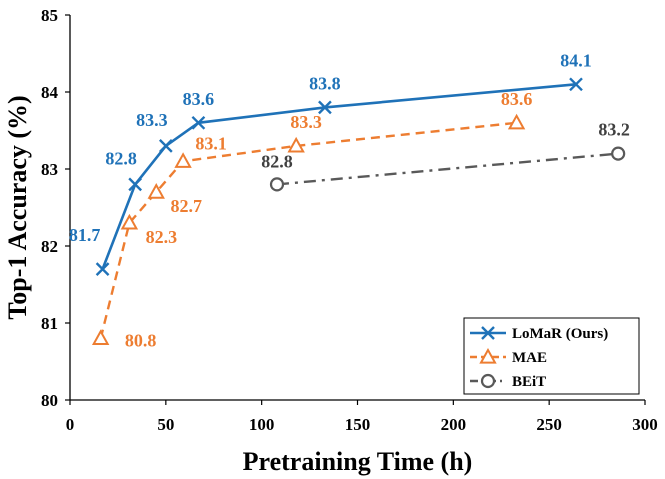 The width and height of the screenshot is (665, 479). What do you see at coordinates (162, 237) in the screenshot?
I see `data-label-mae: 82.3` at bounding box center [162, 237].